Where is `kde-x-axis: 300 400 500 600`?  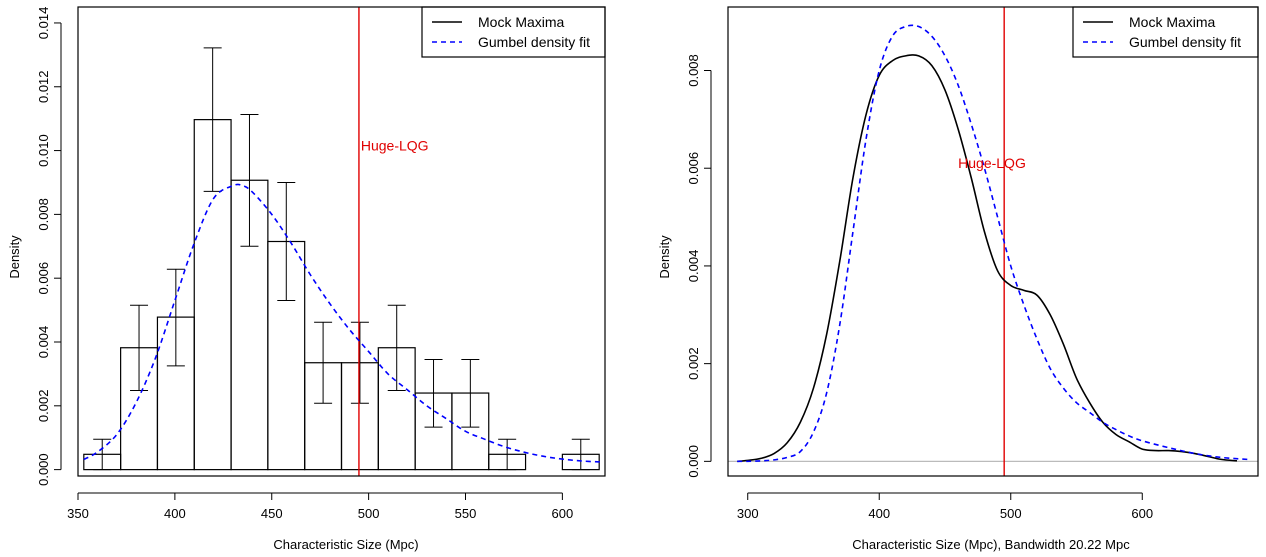
kde-x-axis: 300 400 500 600 is located at coordinates (945, 506).